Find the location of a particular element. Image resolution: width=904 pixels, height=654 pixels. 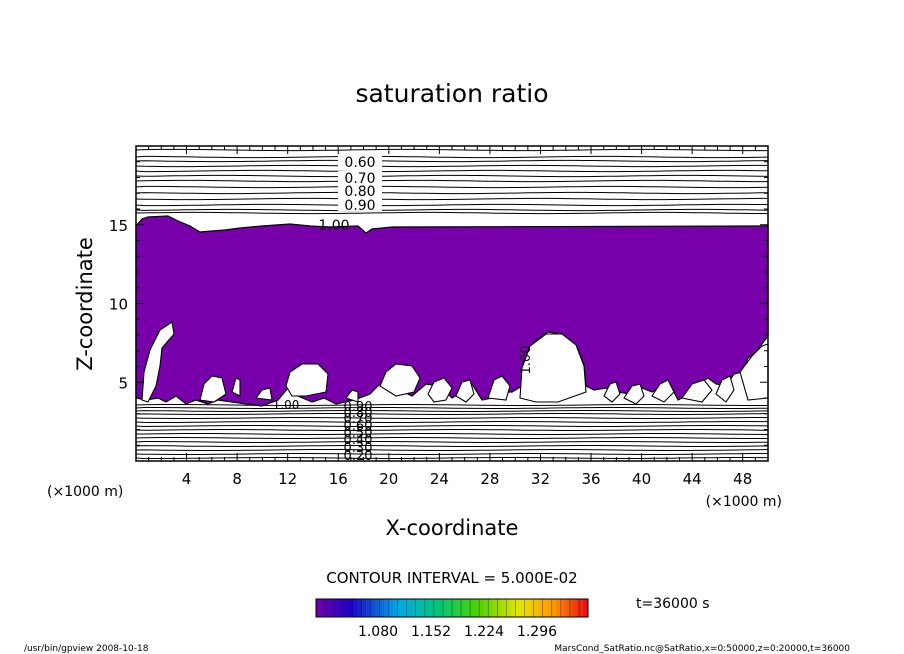

x-tick-label: 44 is located at coordinates (692, 479).